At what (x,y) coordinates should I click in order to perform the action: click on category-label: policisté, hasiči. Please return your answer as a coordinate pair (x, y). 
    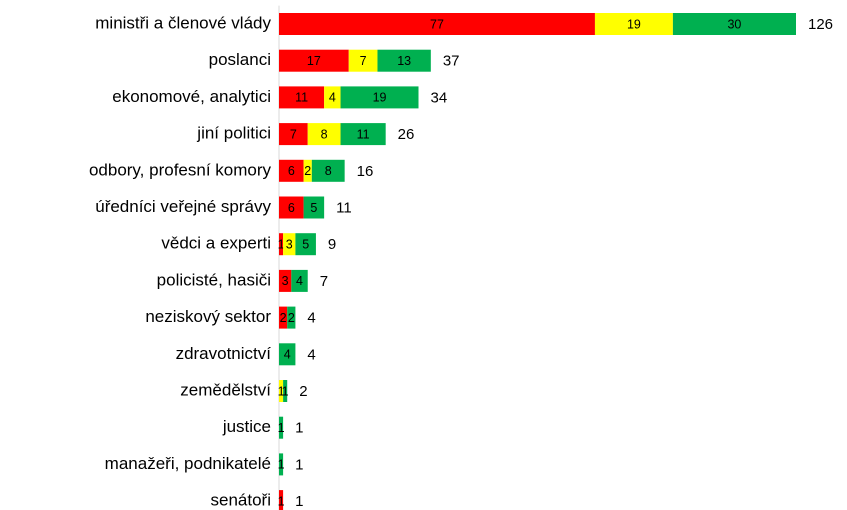
    Looking at the image, I should click on (214, 279).